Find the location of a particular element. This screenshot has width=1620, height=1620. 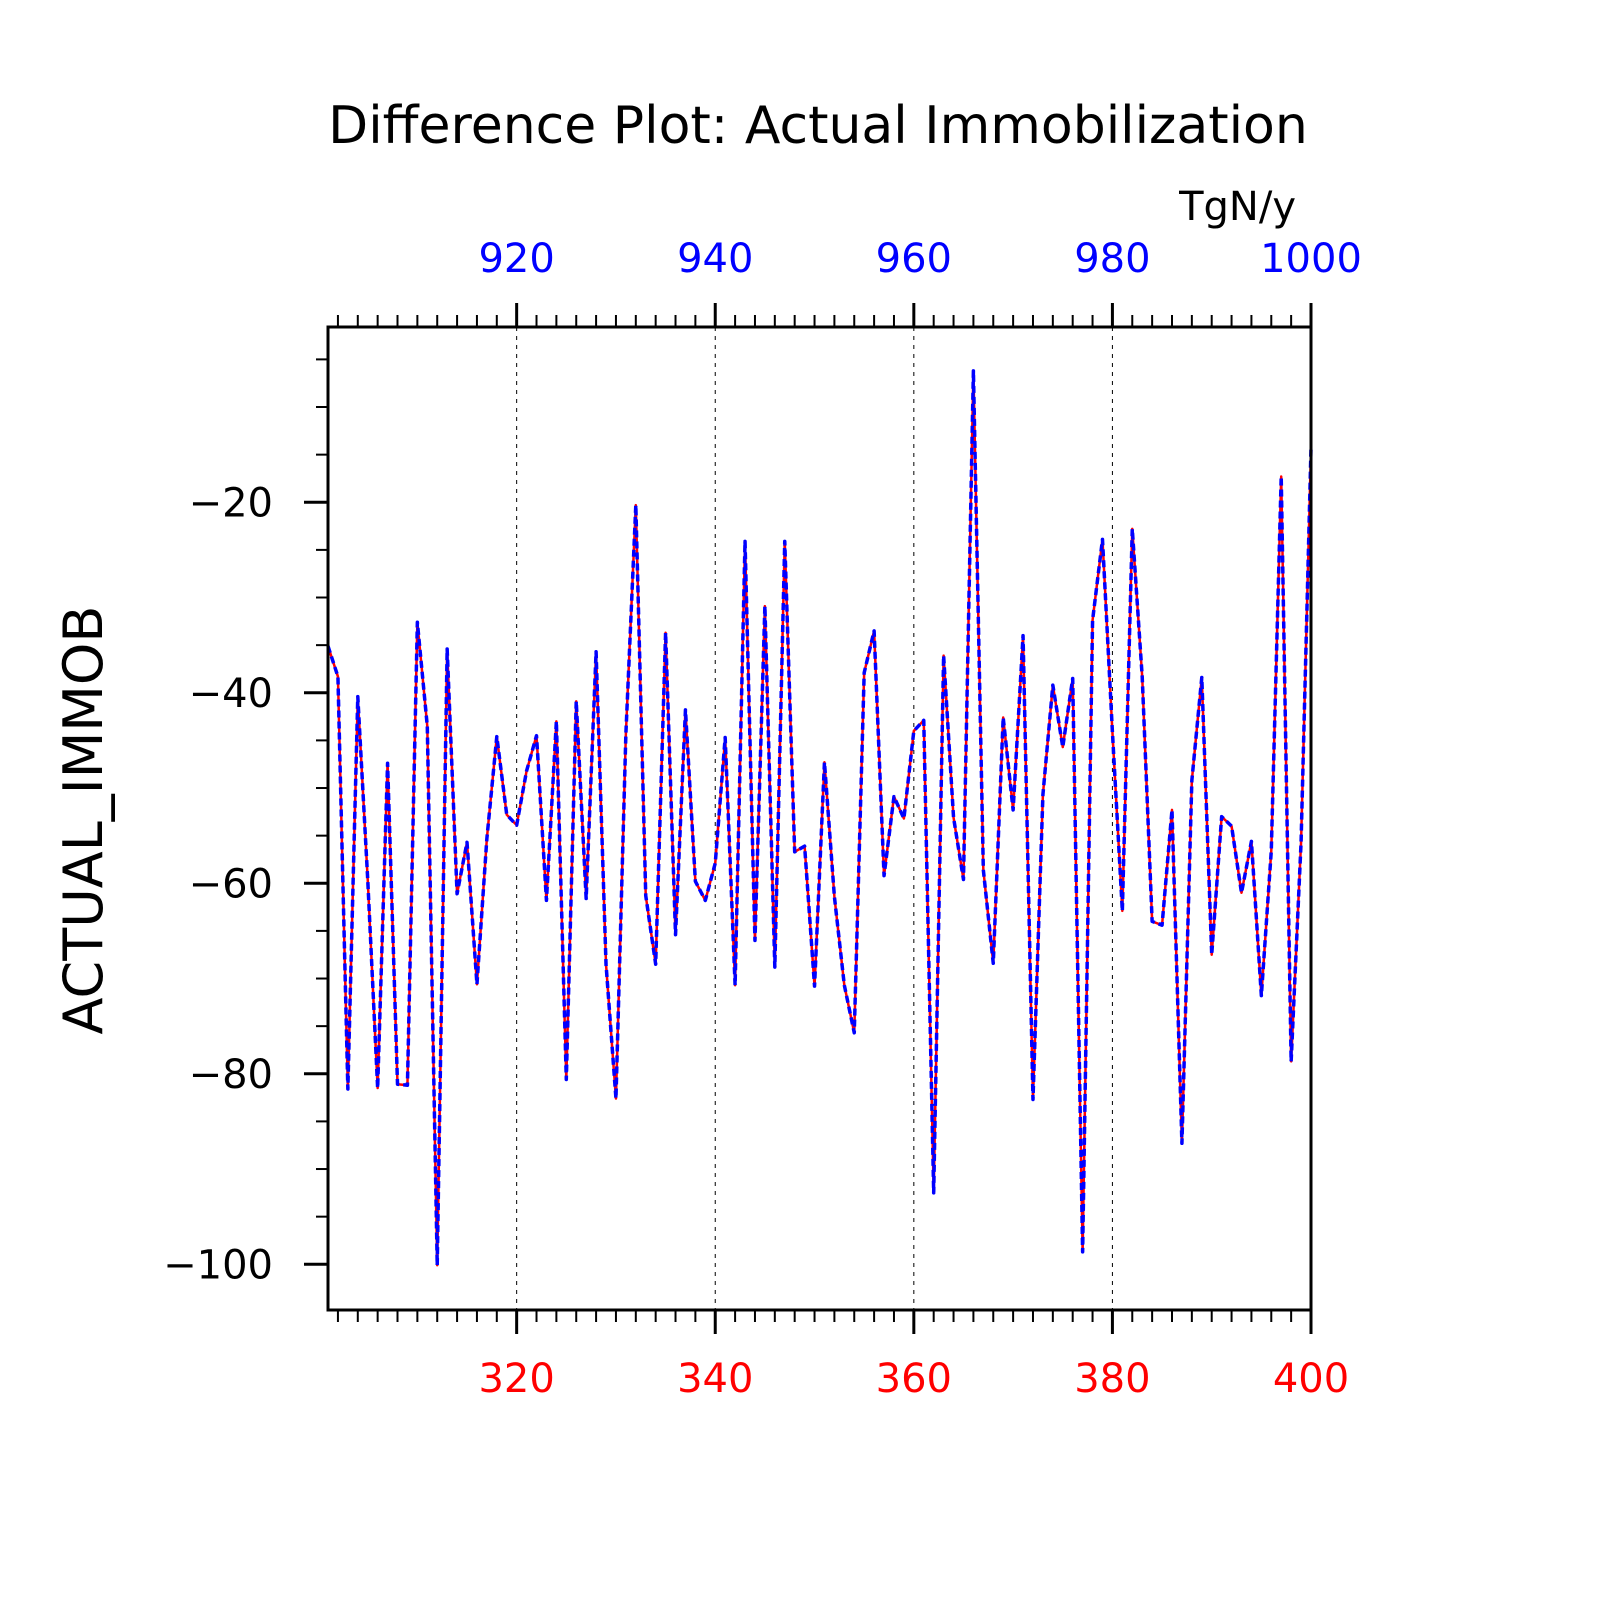

x-top-tick-label: 1000 is located at coordinates (1311, 259).